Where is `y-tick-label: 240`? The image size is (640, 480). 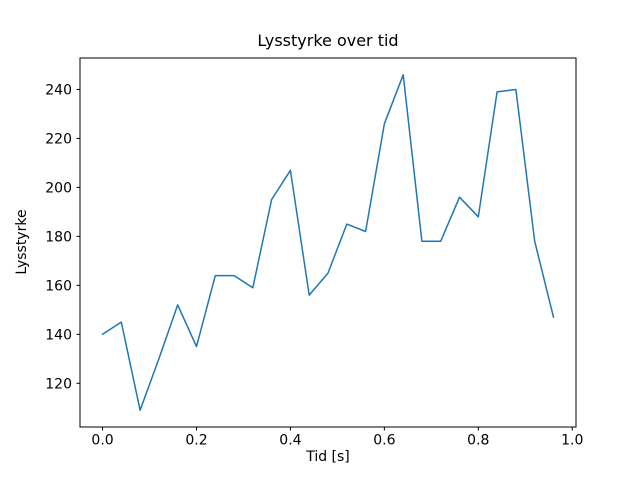
y-tick-label: 240 is located at coordinates (58, 90).